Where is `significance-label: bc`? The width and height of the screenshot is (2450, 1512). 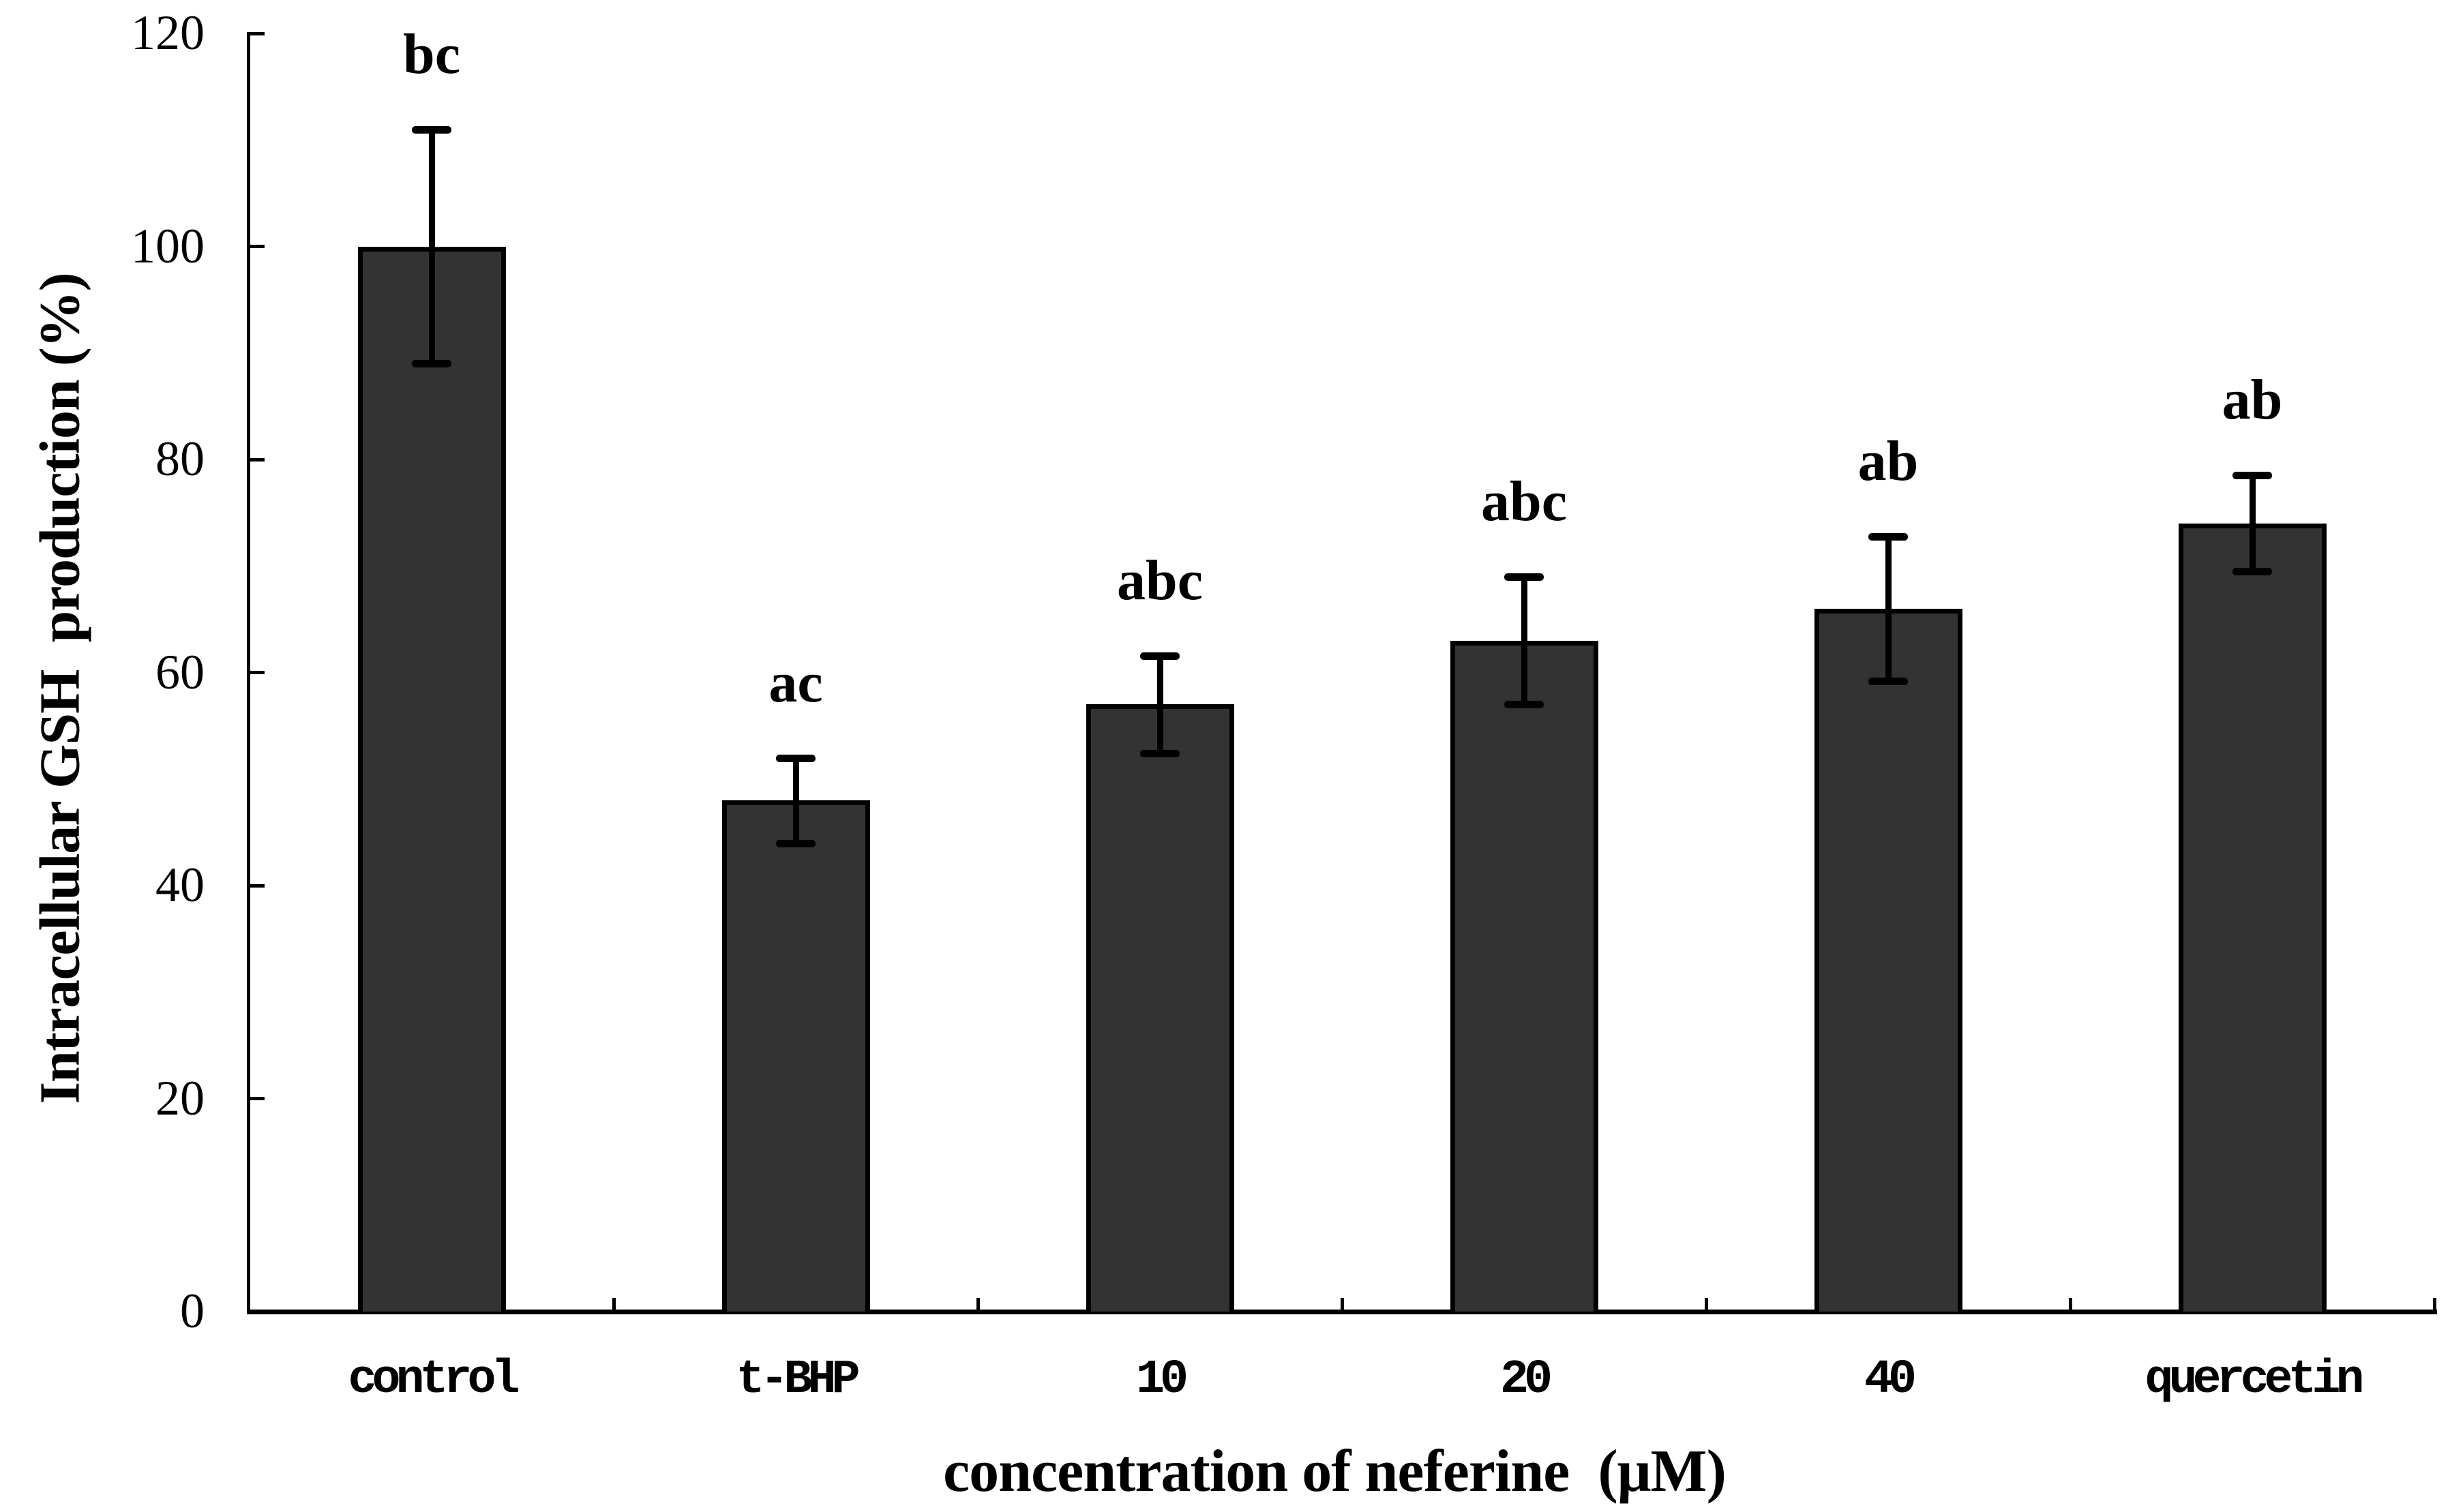
significance-label: bc is located at coordinates (431, 54).